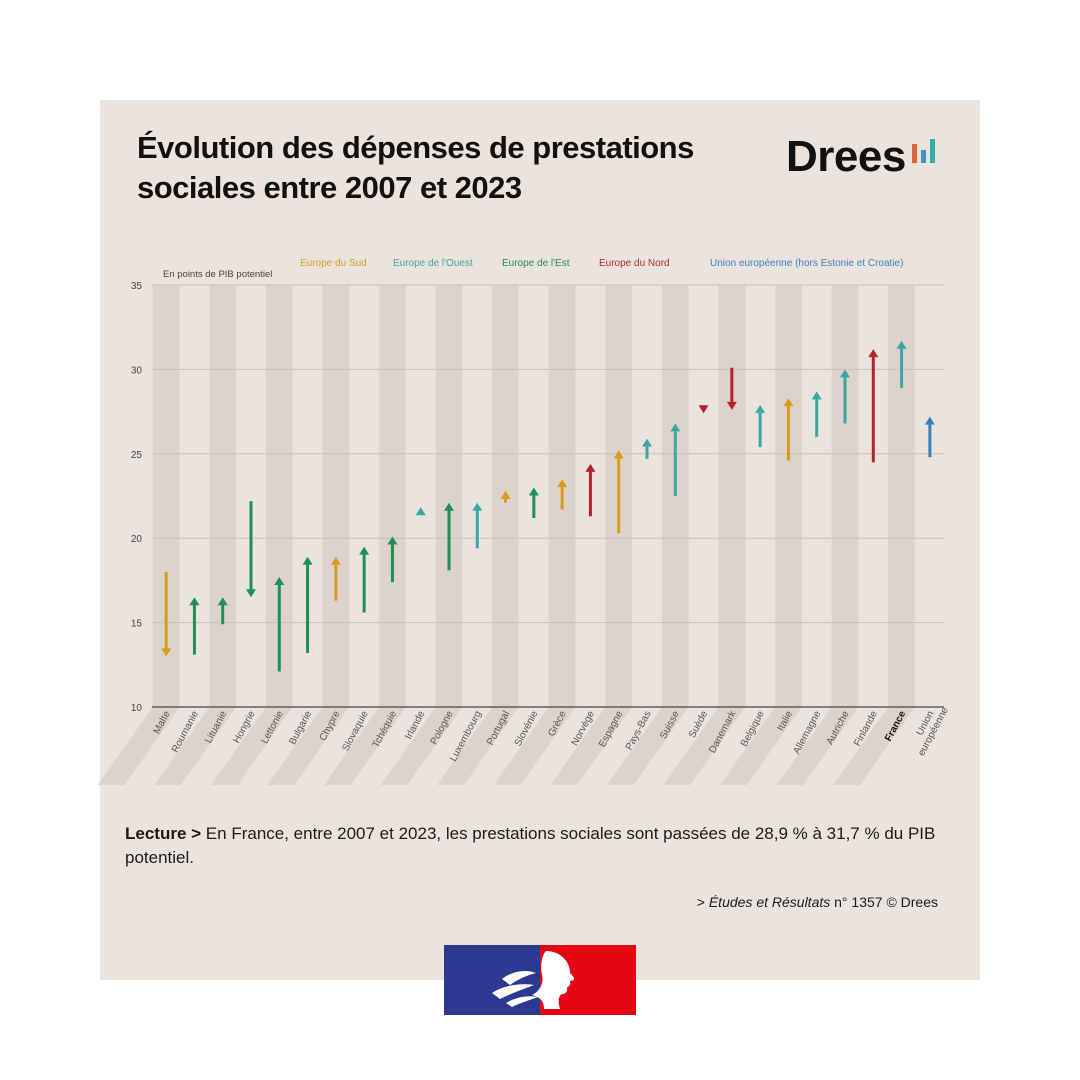 Image resolution: width=1080 pixels, height=1080 pixels. I want to click on legend-entry-south: Europe du Sud, so click(333, 263).